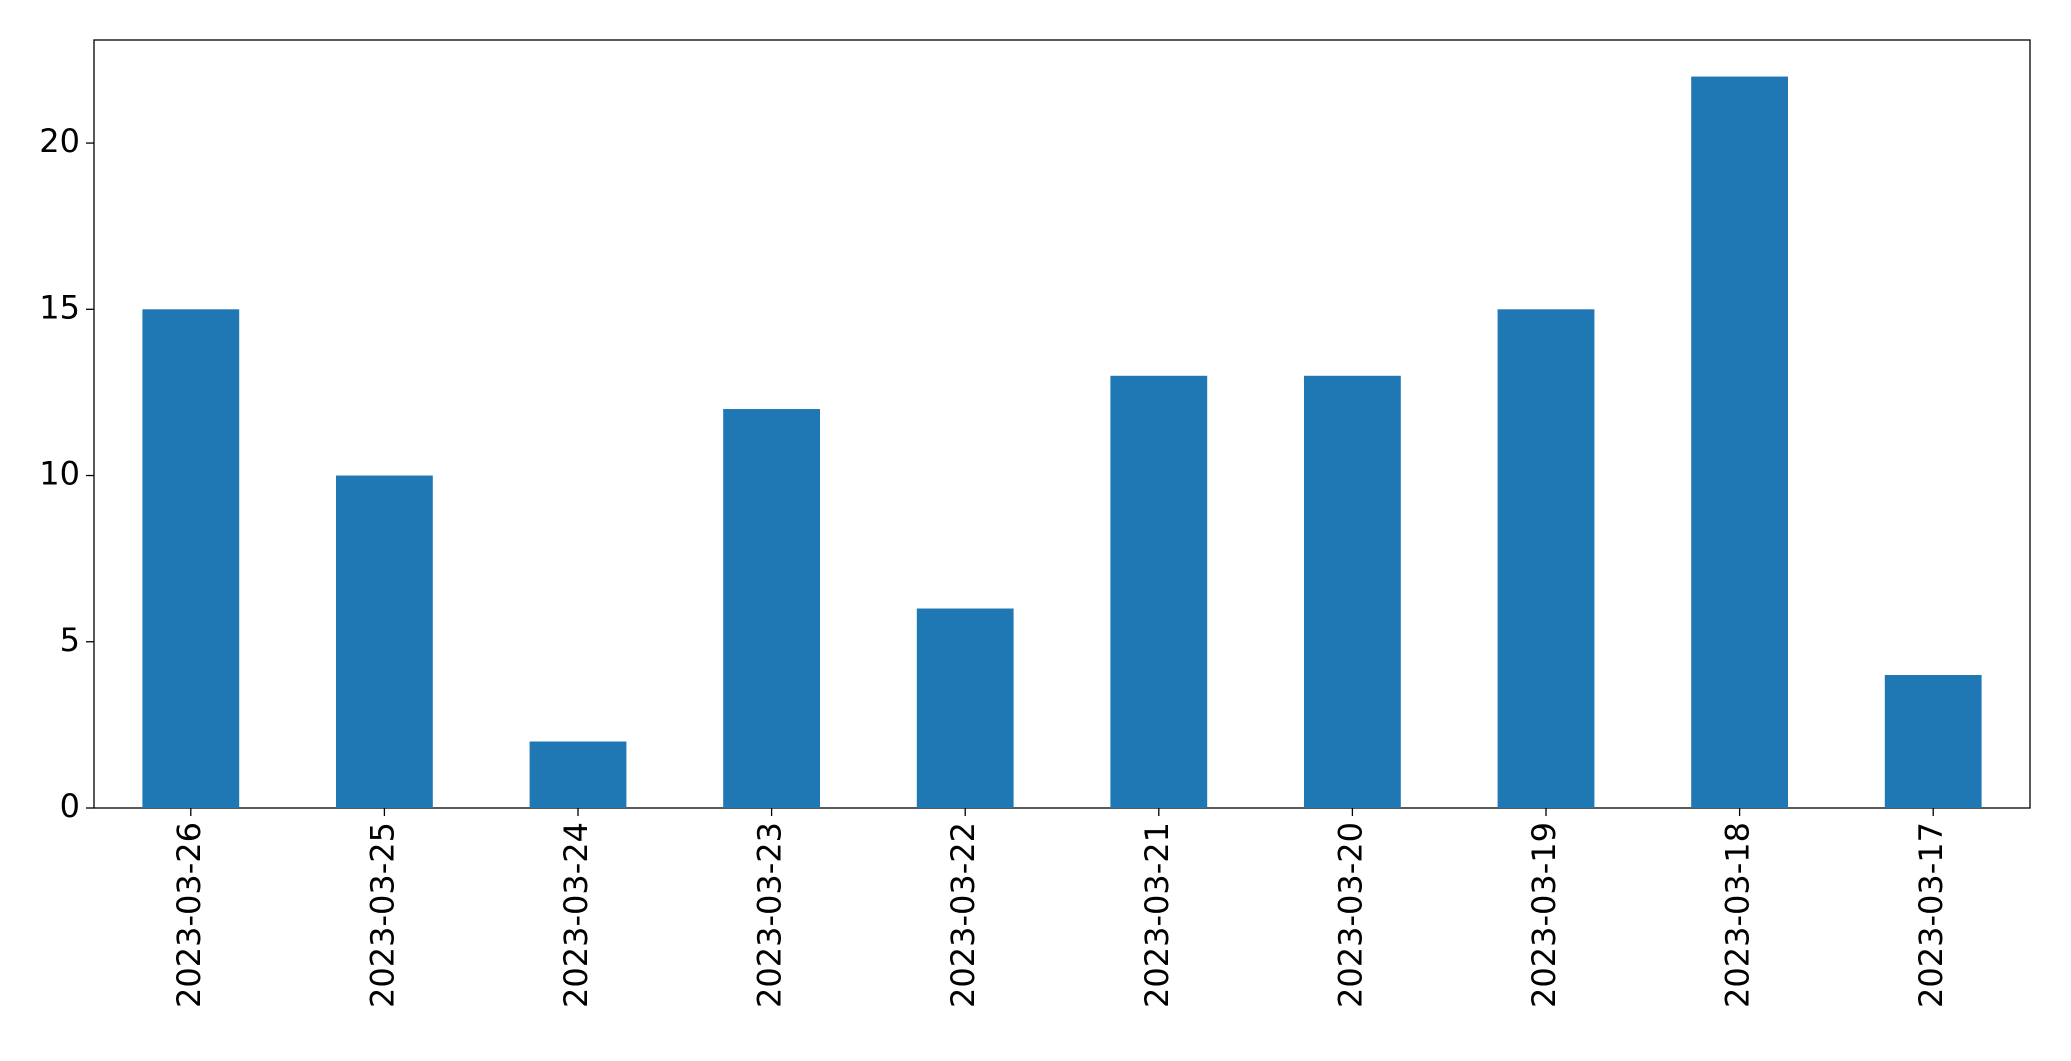 The width and height of the screenshot is (2071, 1061). Describe the element at coordinates (1738, 915) in the screenshot. I see `x-tick-label: 2023-03-18` at that location.